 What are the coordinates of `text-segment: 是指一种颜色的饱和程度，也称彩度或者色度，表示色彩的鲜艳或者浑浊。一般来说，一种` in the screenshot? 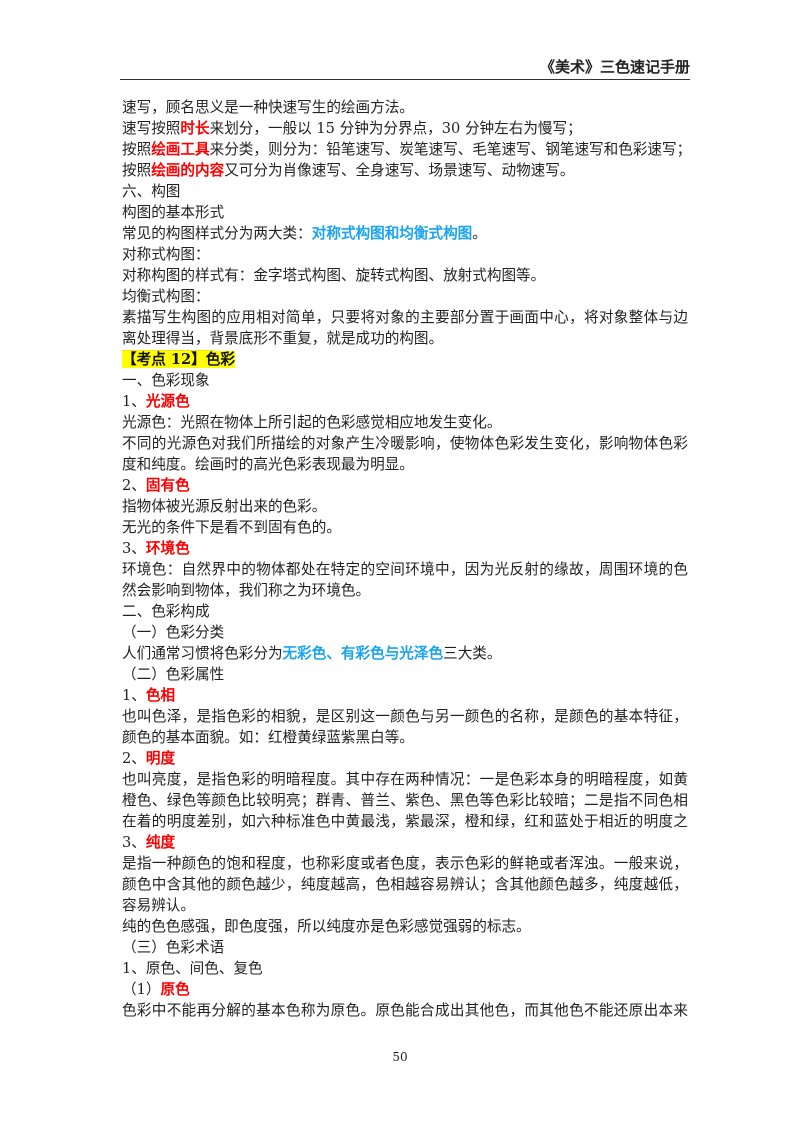 It's located at (405, 863).